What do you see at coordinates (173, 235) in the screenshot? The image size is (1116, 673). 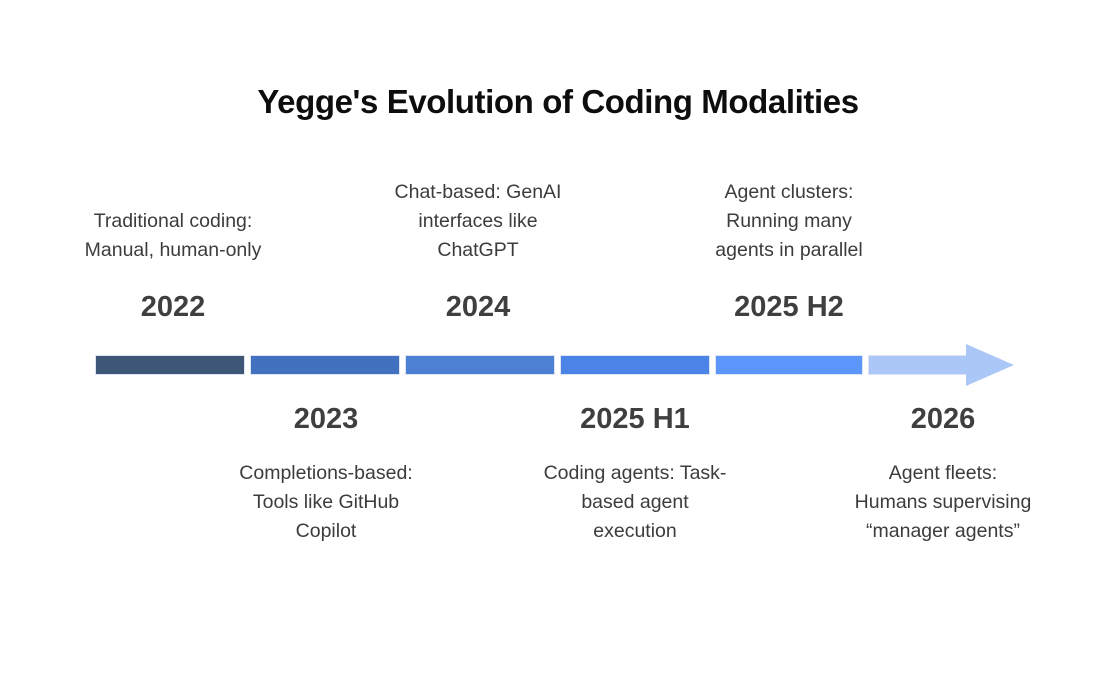 I see `milestone-description: Traditional coding: Manual, human-only` at bounding box center [173, 235].